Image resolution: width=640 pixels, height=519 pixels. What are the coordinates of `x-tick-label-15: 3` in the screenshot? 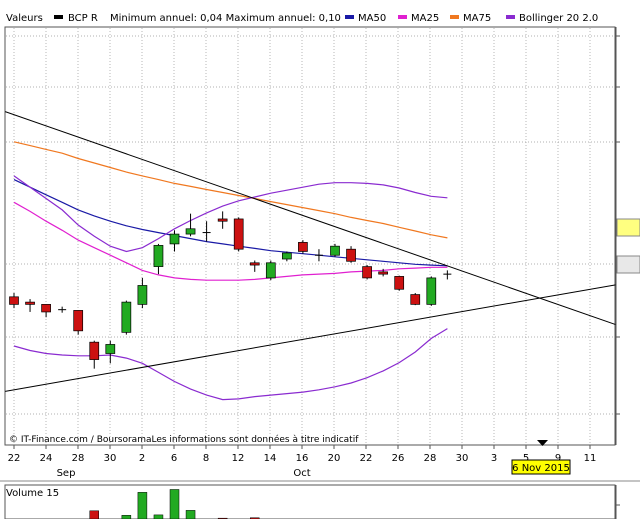 It's located at (494, 458).